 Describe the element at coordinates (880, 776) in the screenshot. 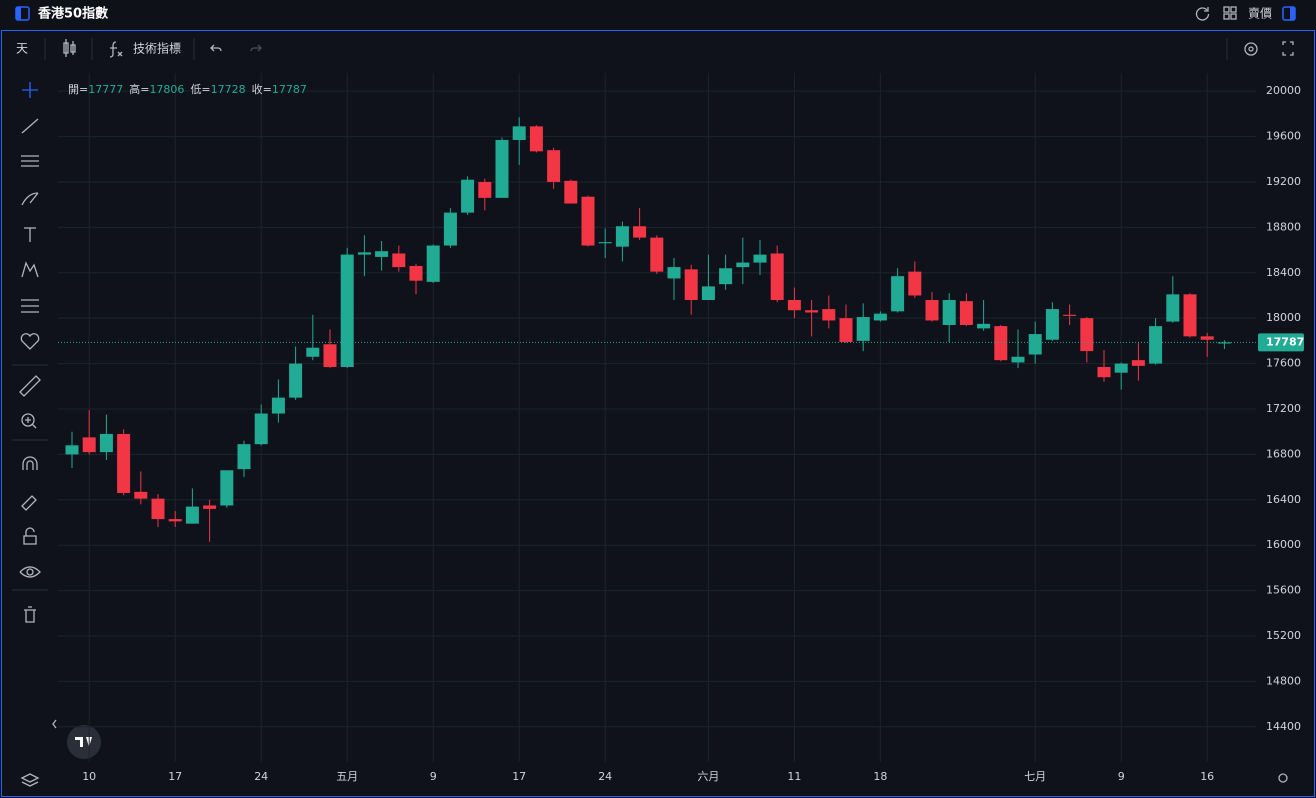

I see `x-tick-label: 18` at that location.